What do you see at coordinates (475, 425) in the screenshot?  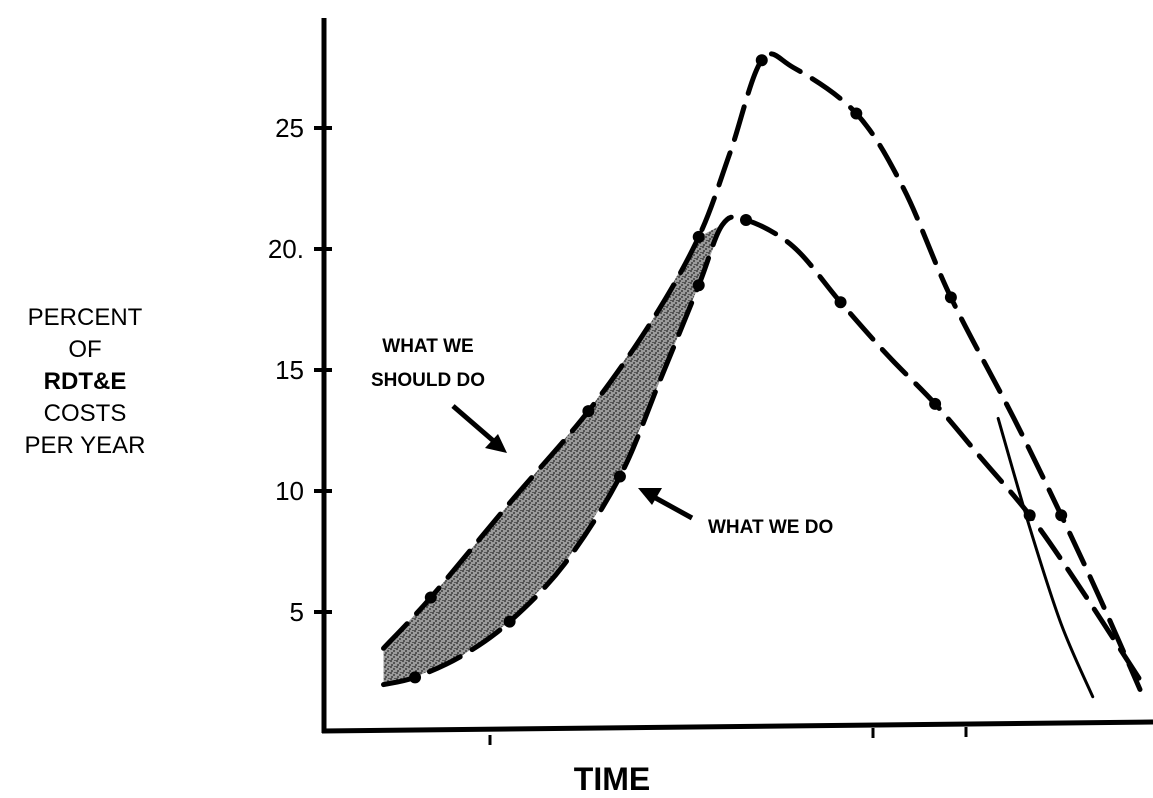 I see `arrow-should-do-shaft` at bounding box center [475, 425].